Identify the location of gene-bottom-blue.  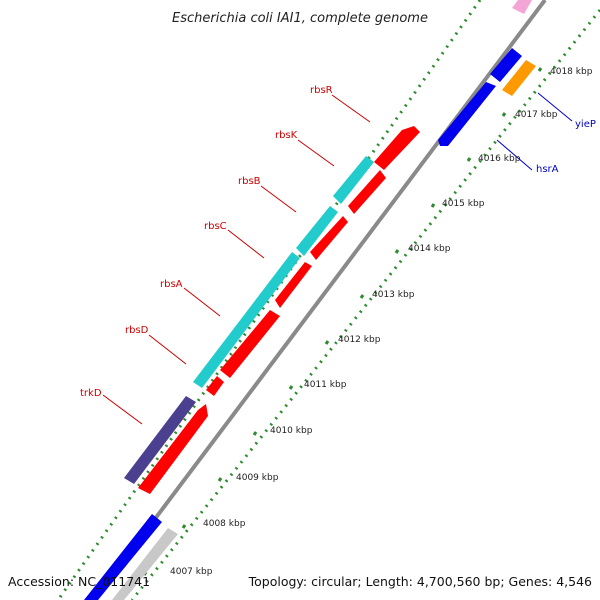
(123, 557).